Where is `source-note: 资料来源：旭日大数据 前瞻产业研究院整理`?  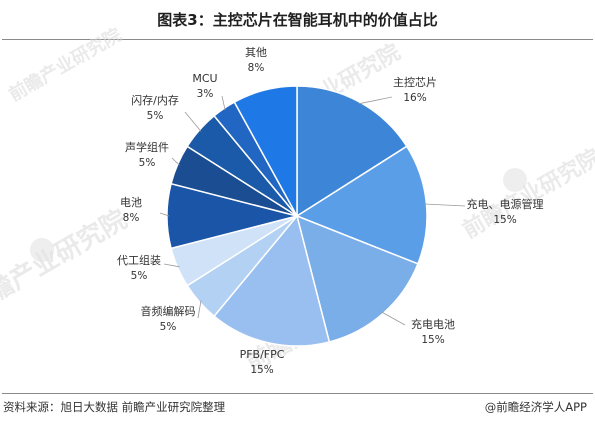
source-note: 资料来源：旭日大数据 前瞻产业研究院整理 is located at coordinates (114, 407).